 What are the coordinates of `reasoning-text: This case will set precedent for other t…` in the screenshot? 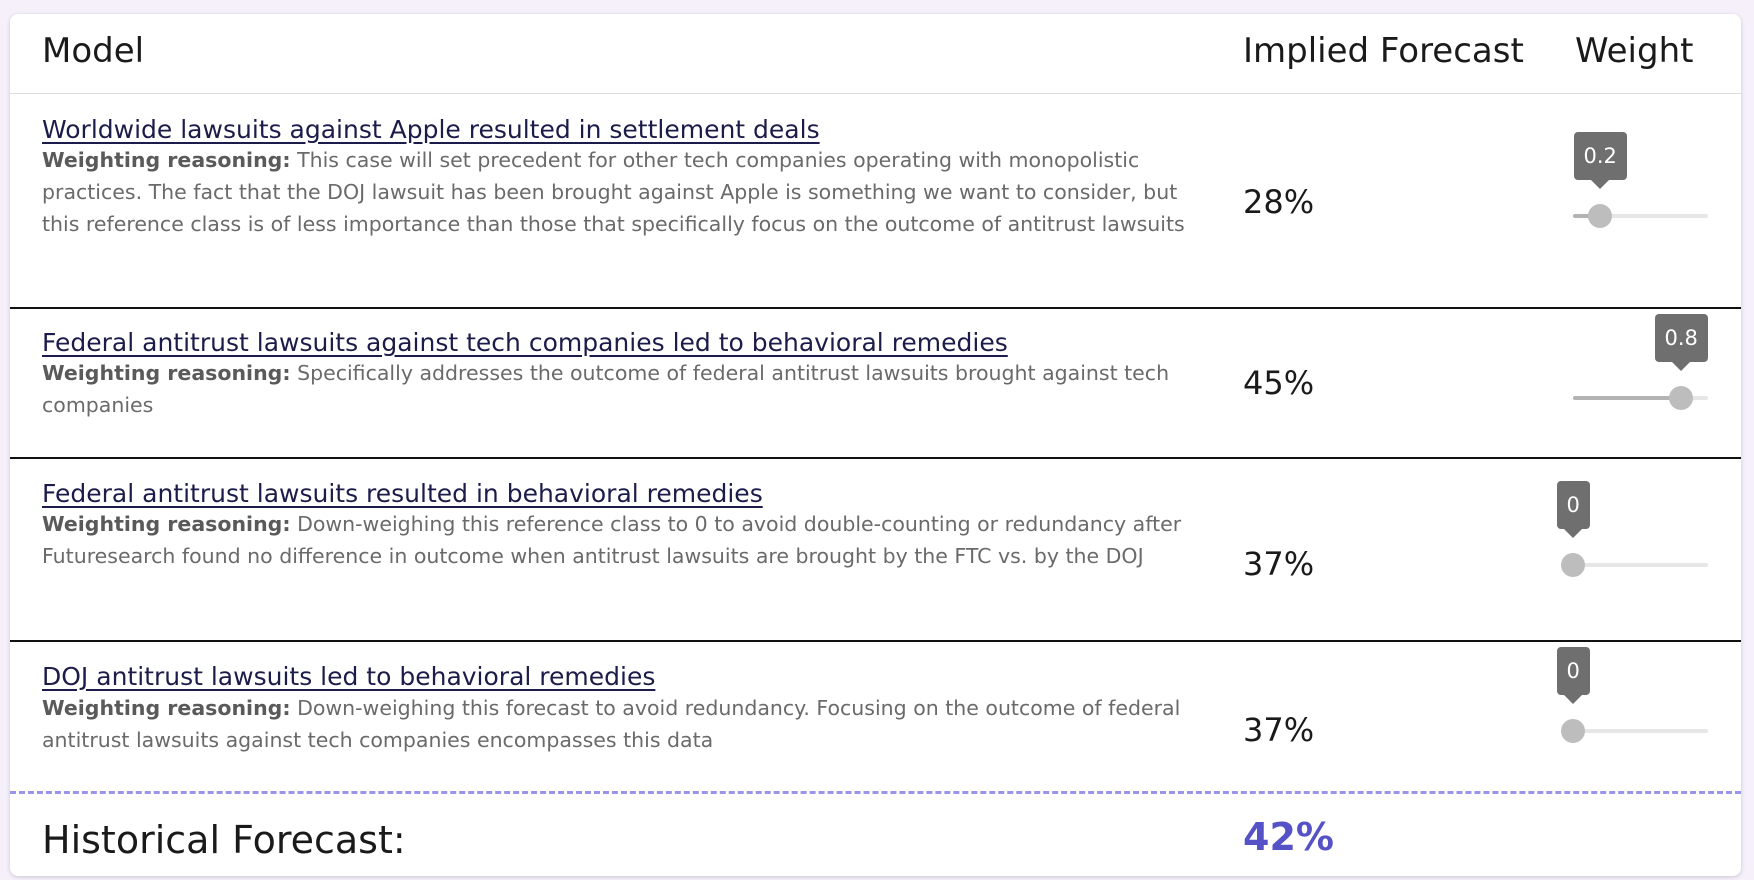 It's located at (613, 192).